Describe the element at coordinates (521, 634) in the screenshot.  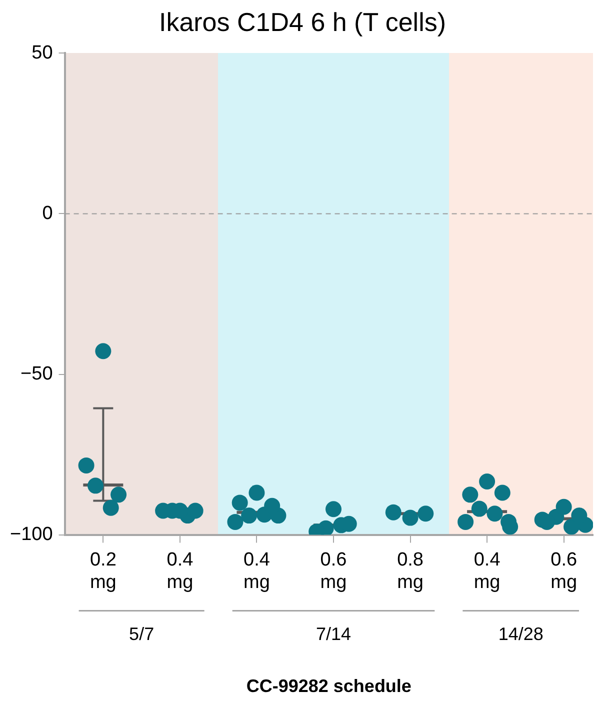
I see `text: 14/28` at that location.